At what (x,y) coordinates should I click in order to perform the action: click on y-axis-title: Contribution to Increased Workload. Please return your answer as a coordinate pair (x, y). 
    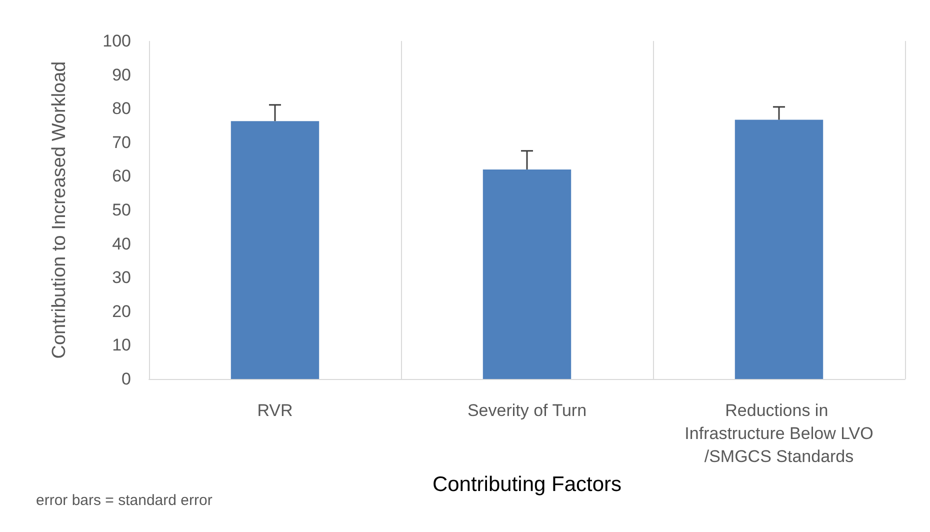
    Looking at the image, I should click on (59, 210).